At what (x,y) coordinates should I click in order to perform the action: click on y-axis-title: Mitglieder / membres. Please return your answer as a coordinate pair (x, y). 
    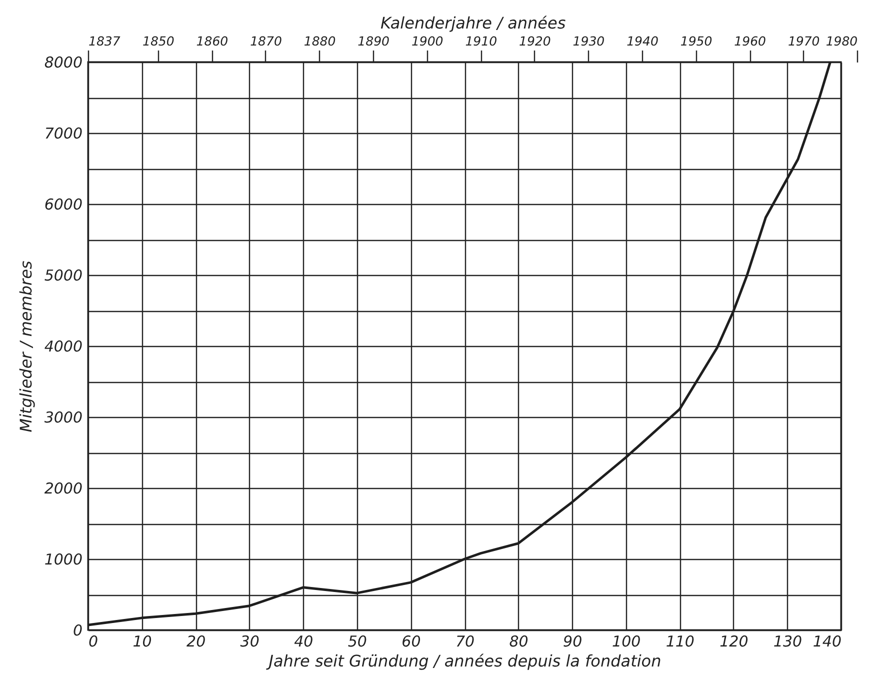
    Looking at the image, I should click on (26, 346).